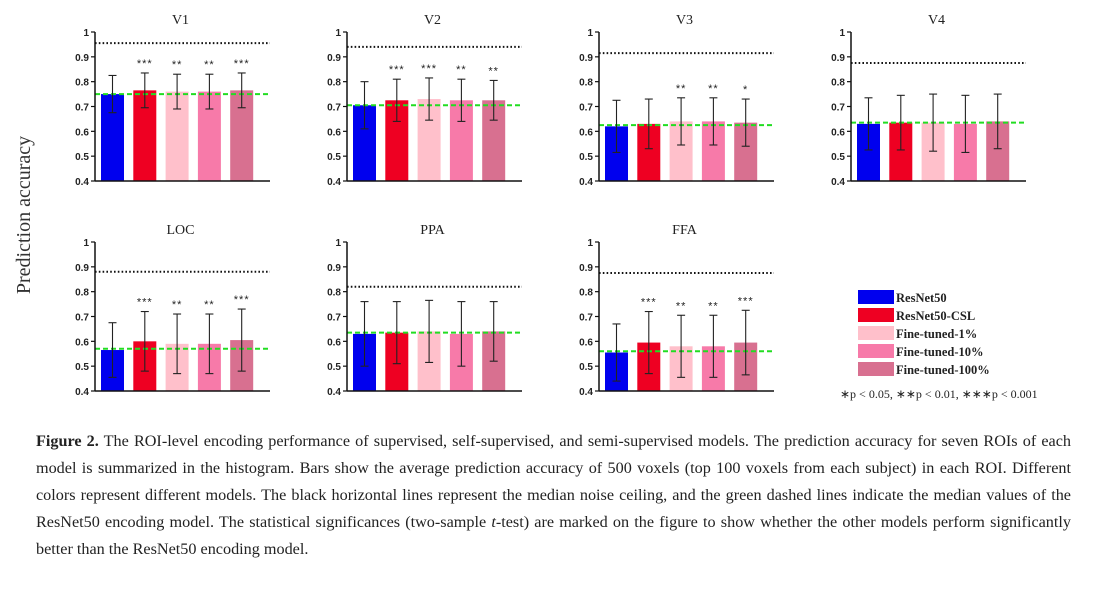 This screenshot has width=1100, height=605. What do you see at coordinates (180, 20) in the screenshot?
I see `panel-title: V1` at bounding box center [180, 20].